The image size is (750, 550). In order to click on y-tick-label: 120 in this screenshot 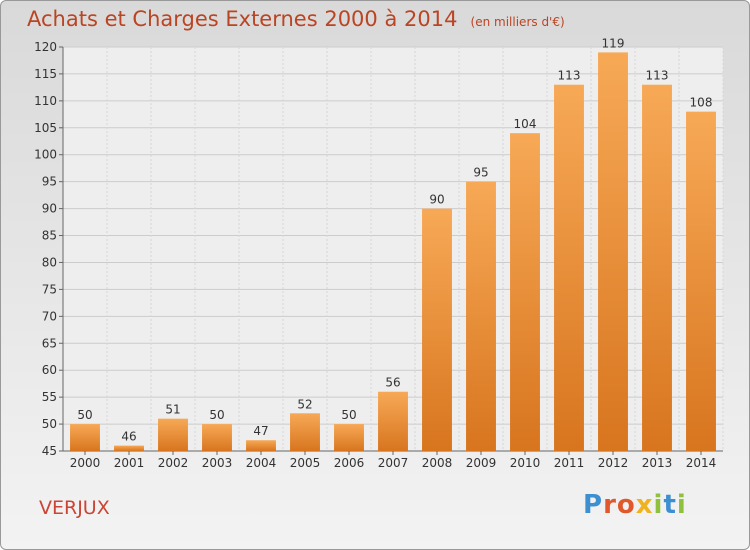, I will do `click(45, 47)`.